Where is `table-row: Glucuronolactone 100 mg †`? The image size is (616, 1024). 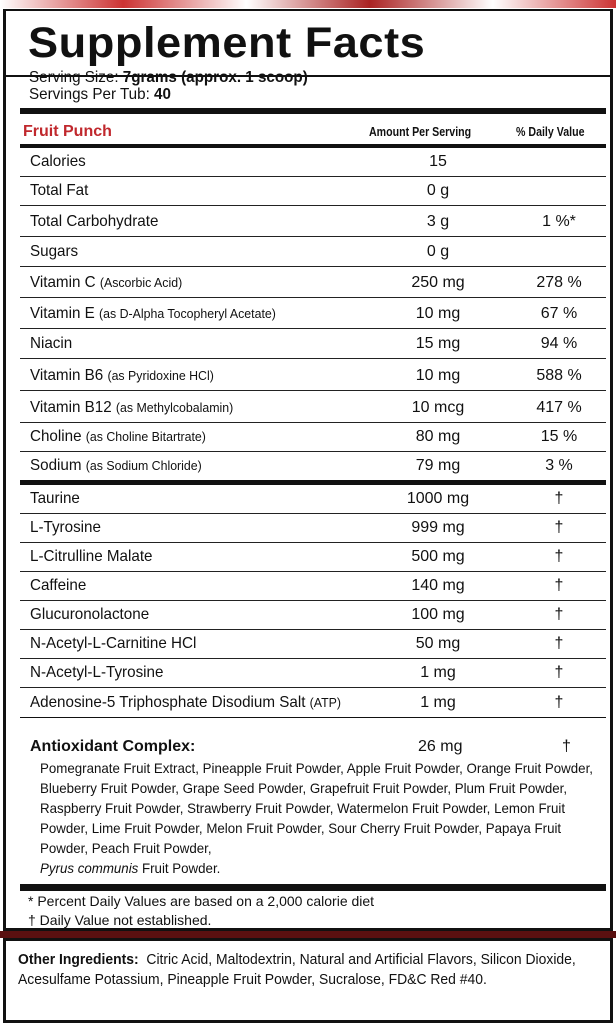
table-row: Glucuronolactone 100 mg † is located at coordinates (313, 615).